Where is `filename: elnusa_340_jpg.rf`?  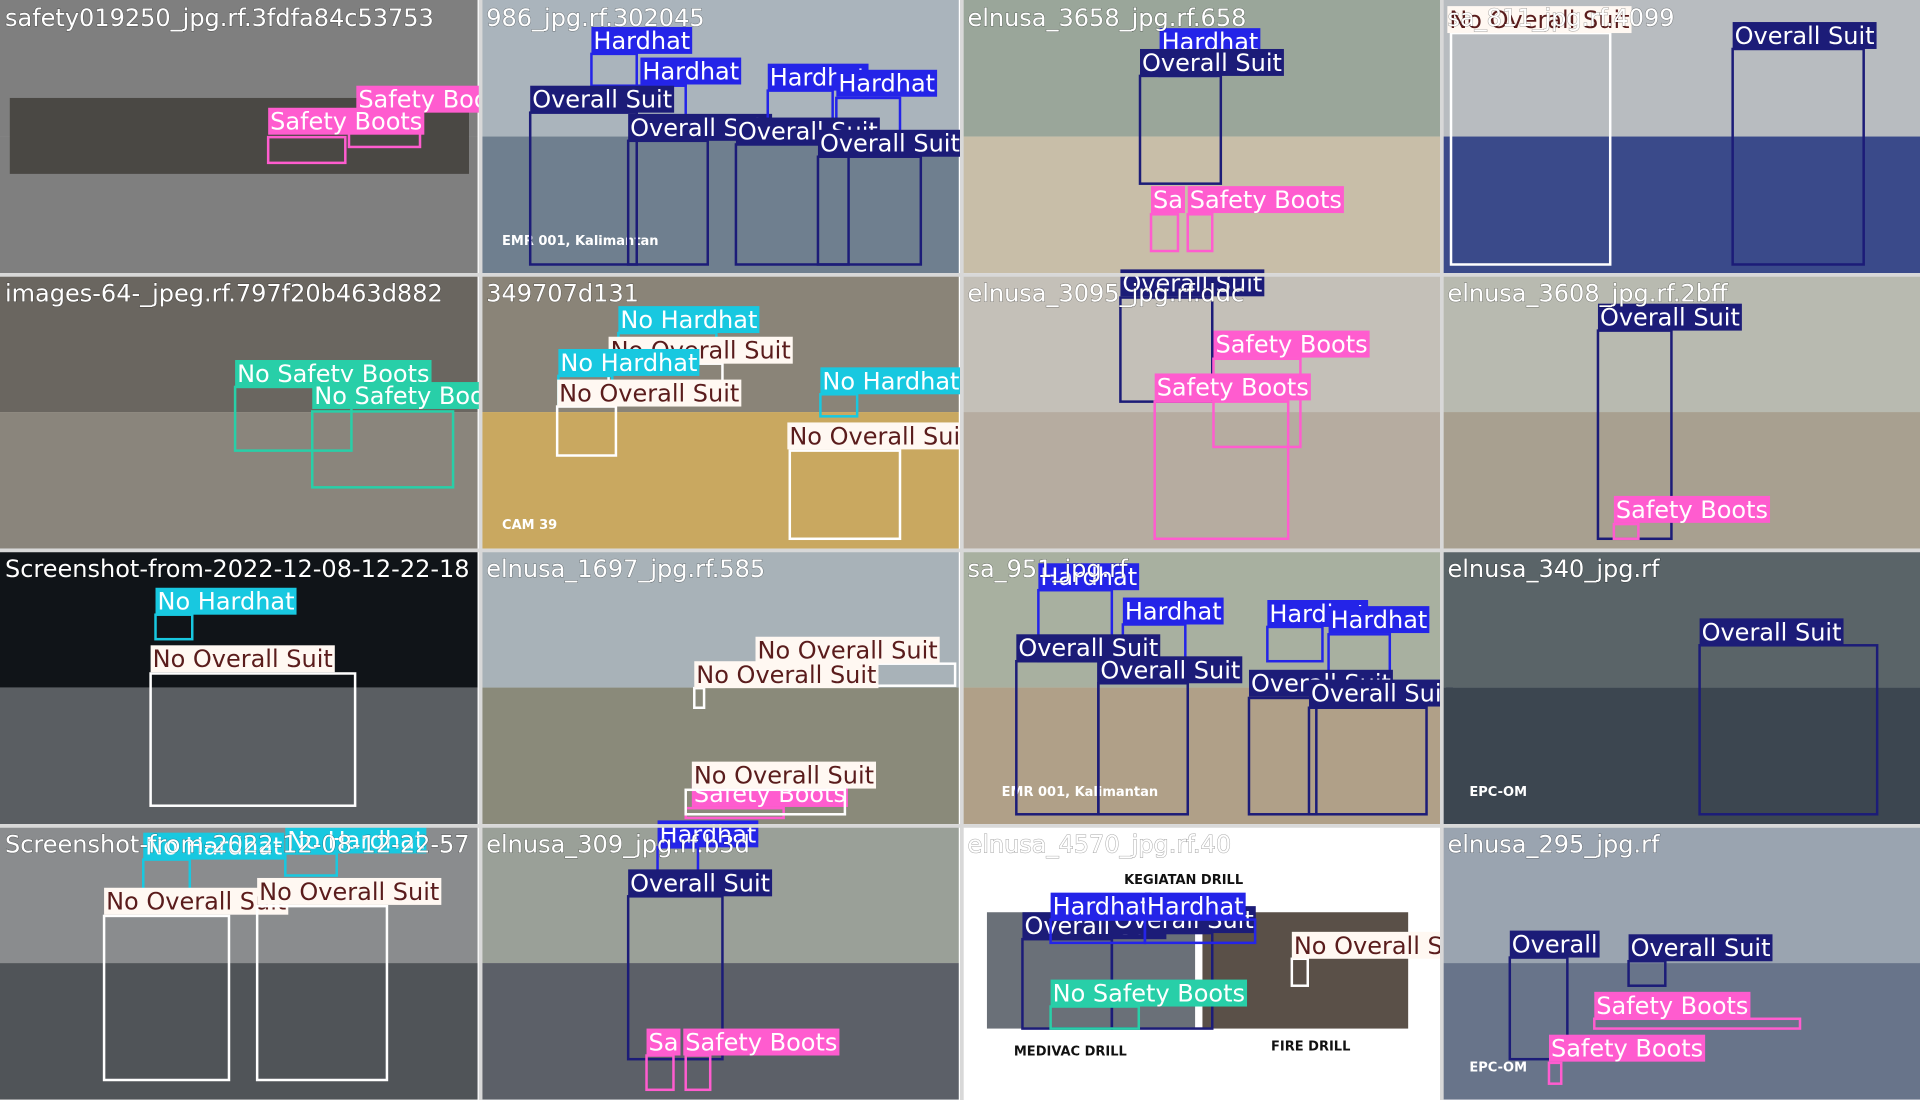
filename: elnusa_340_jpg.rf is located at coordinates (1553, 569).